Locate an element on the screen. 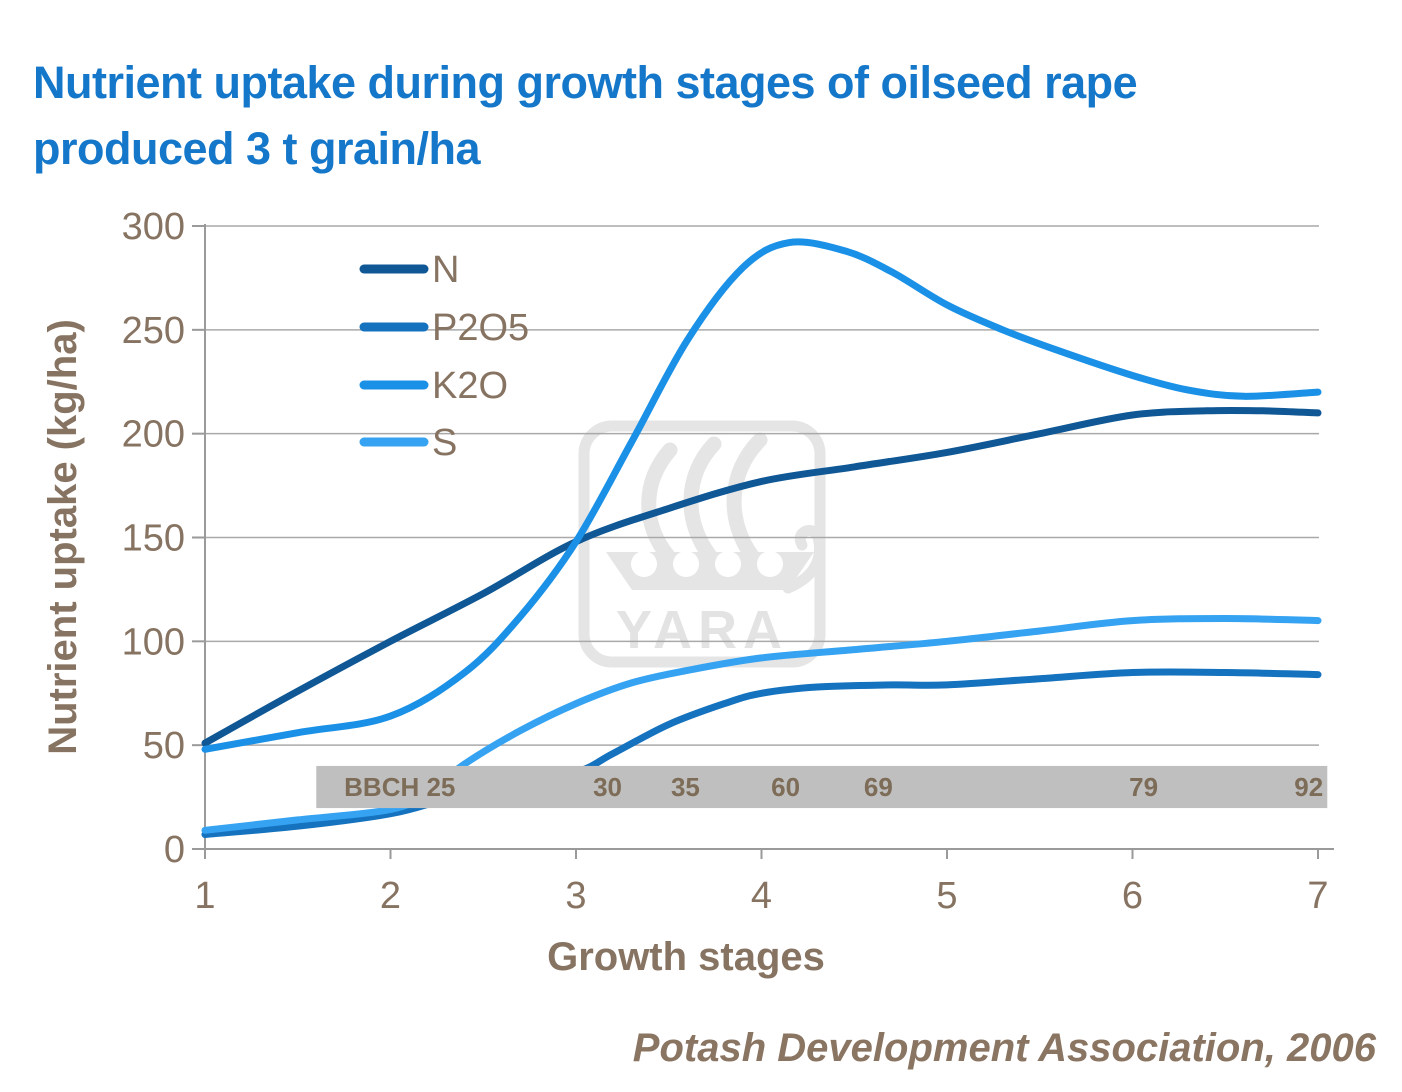  legend-label-P2O5: P2O5 is located at coordinates (480, 328).